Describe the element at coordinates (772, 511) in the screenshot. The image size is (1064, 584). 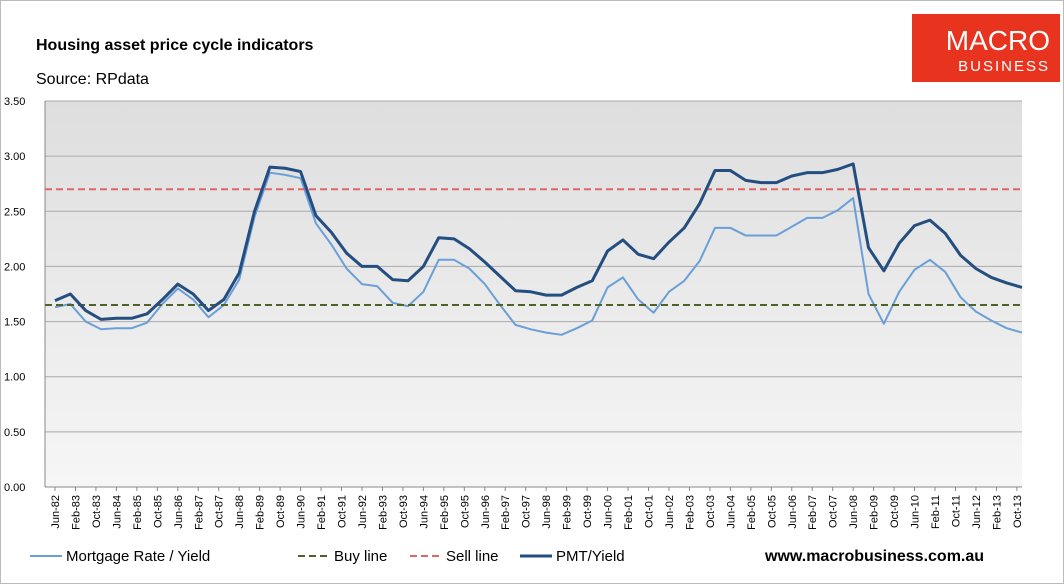
I see `x-tick-label: Oct-05` at that location.